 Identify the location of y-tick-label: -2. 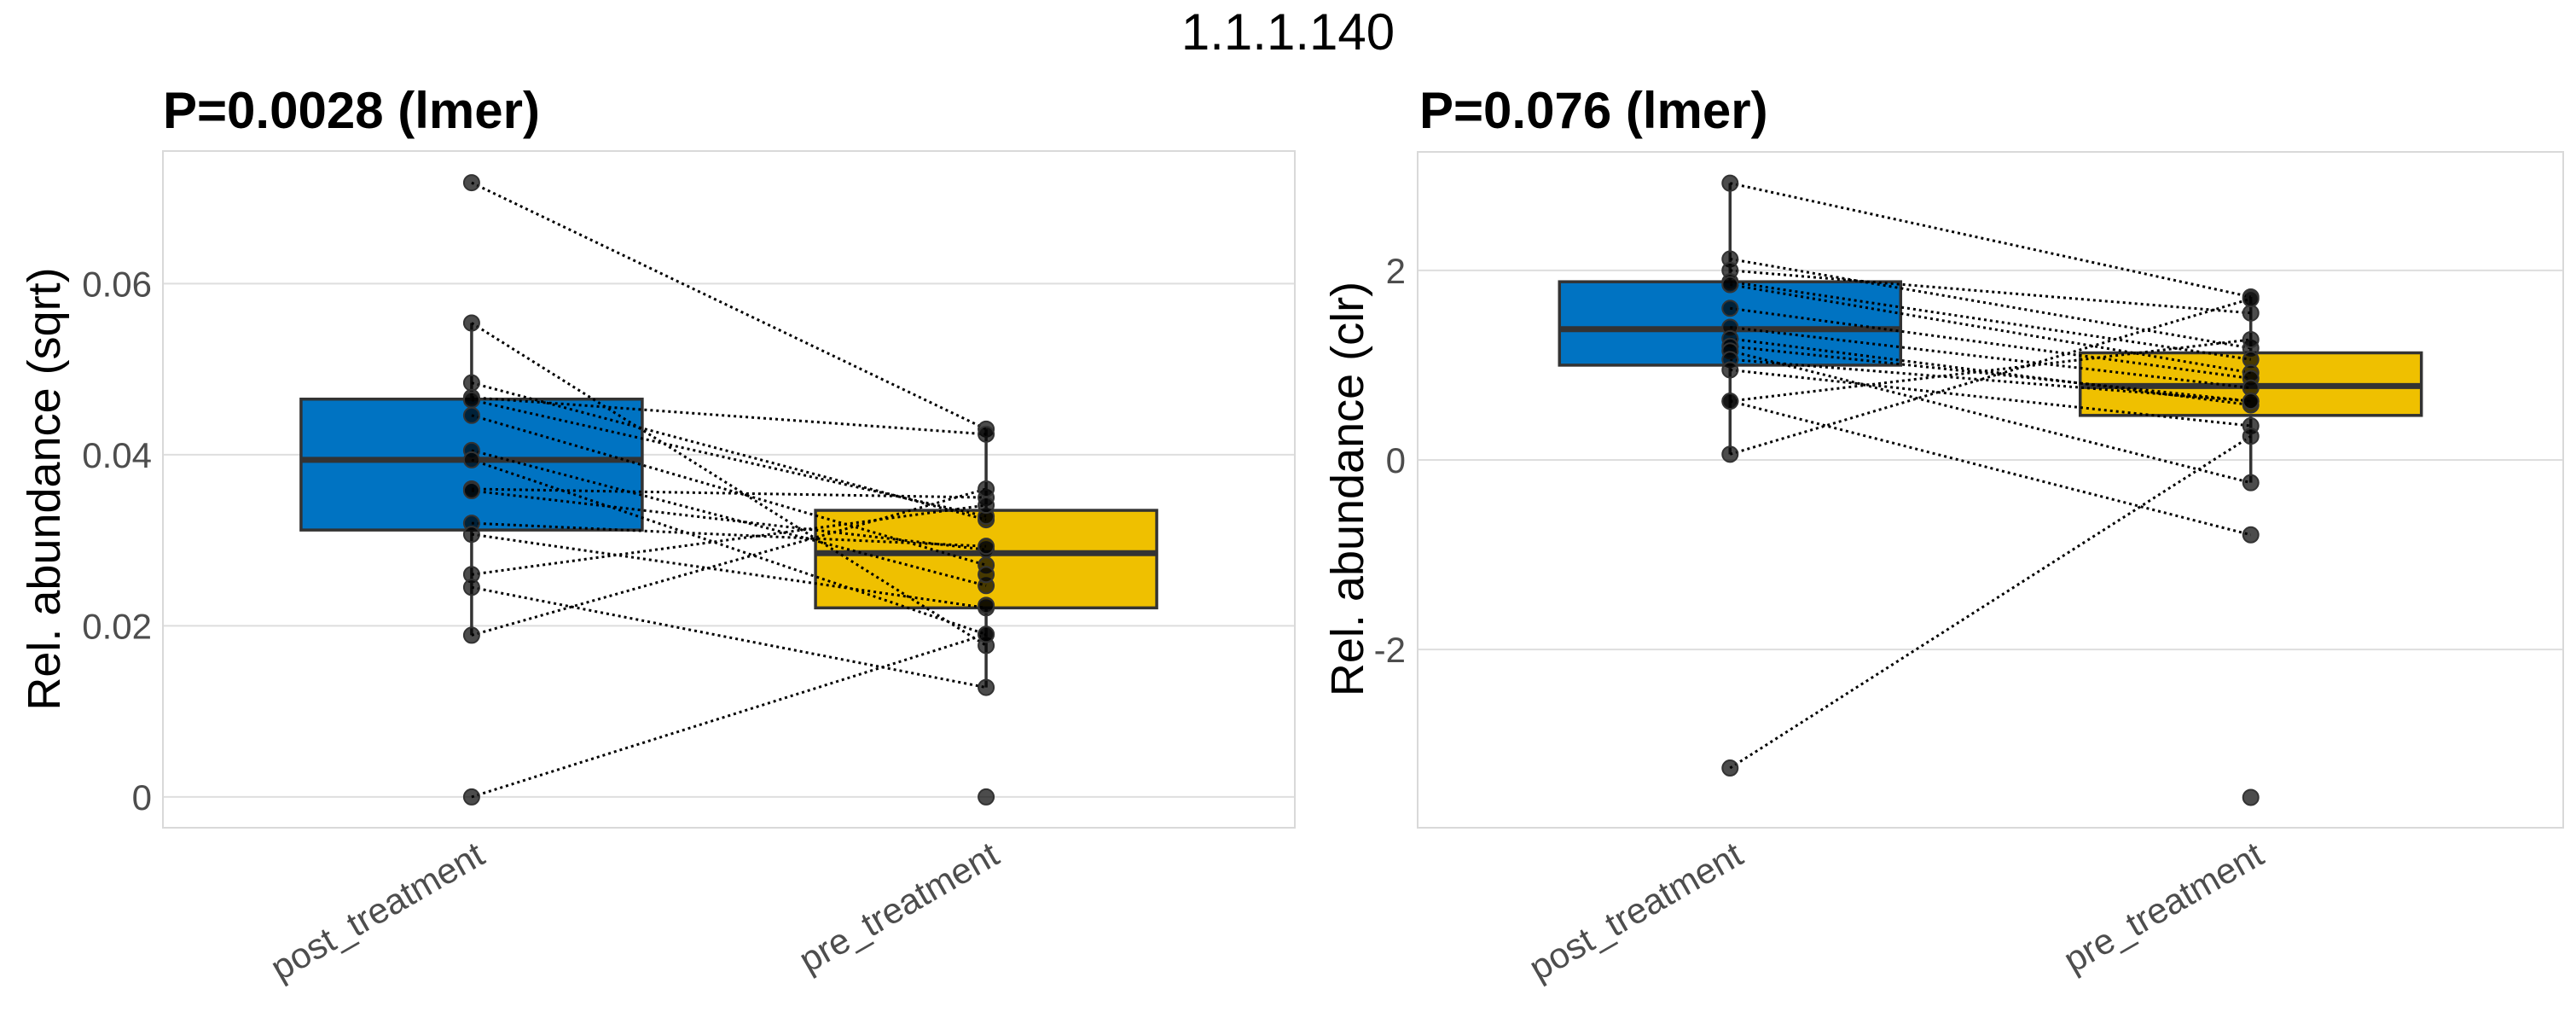
(1390, 650).